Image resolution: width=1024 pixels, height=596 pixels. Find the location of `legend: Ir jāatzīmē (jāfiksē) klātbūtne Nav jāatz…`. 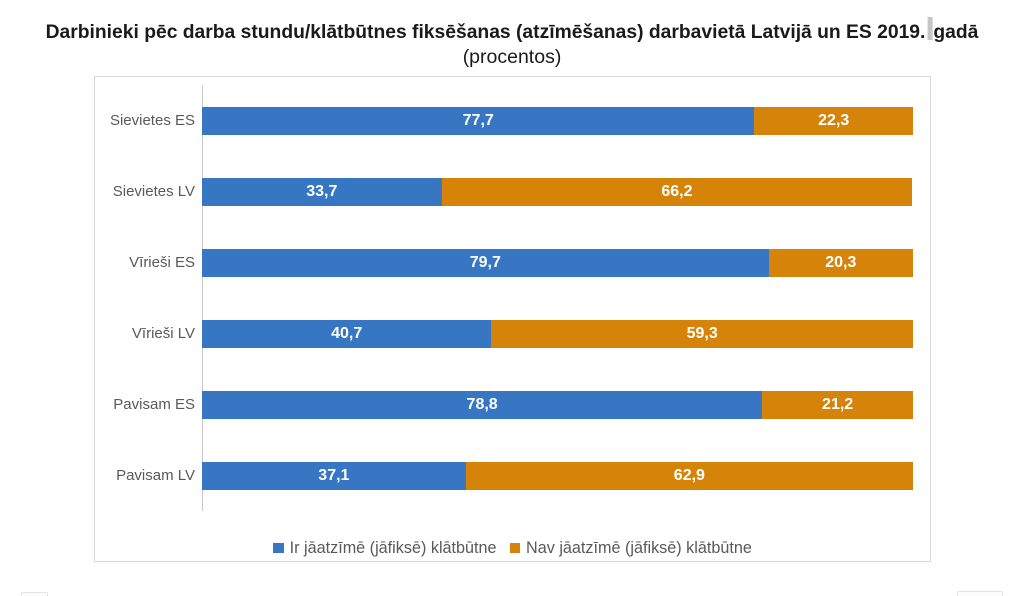

legend: Ir jāatzīmē (jāfiksē) klātbūtne Nav jāatz… is located at coordinates (512, 547).